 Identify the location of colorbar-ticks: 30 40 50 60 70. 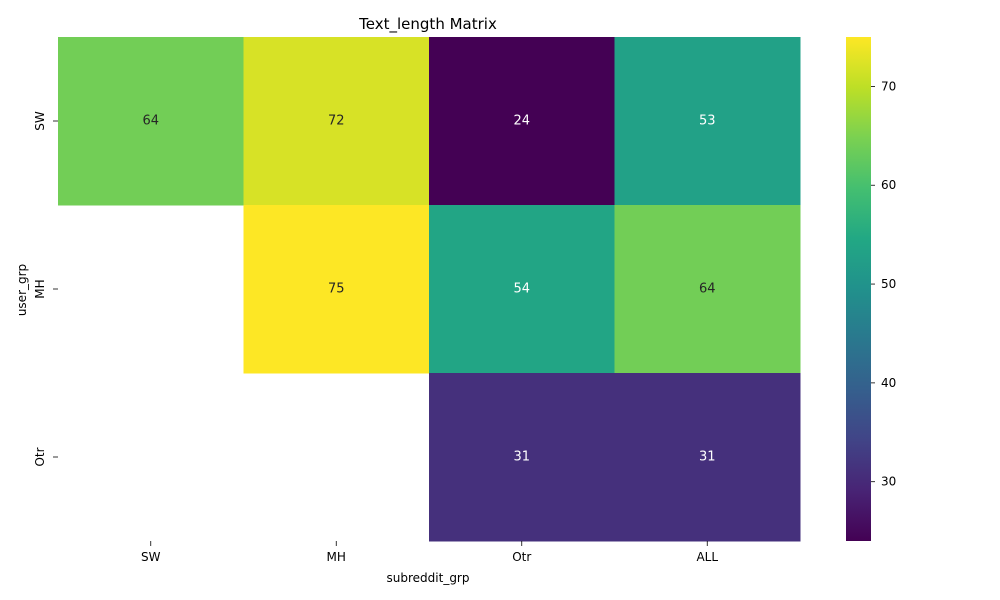
(883, 284).